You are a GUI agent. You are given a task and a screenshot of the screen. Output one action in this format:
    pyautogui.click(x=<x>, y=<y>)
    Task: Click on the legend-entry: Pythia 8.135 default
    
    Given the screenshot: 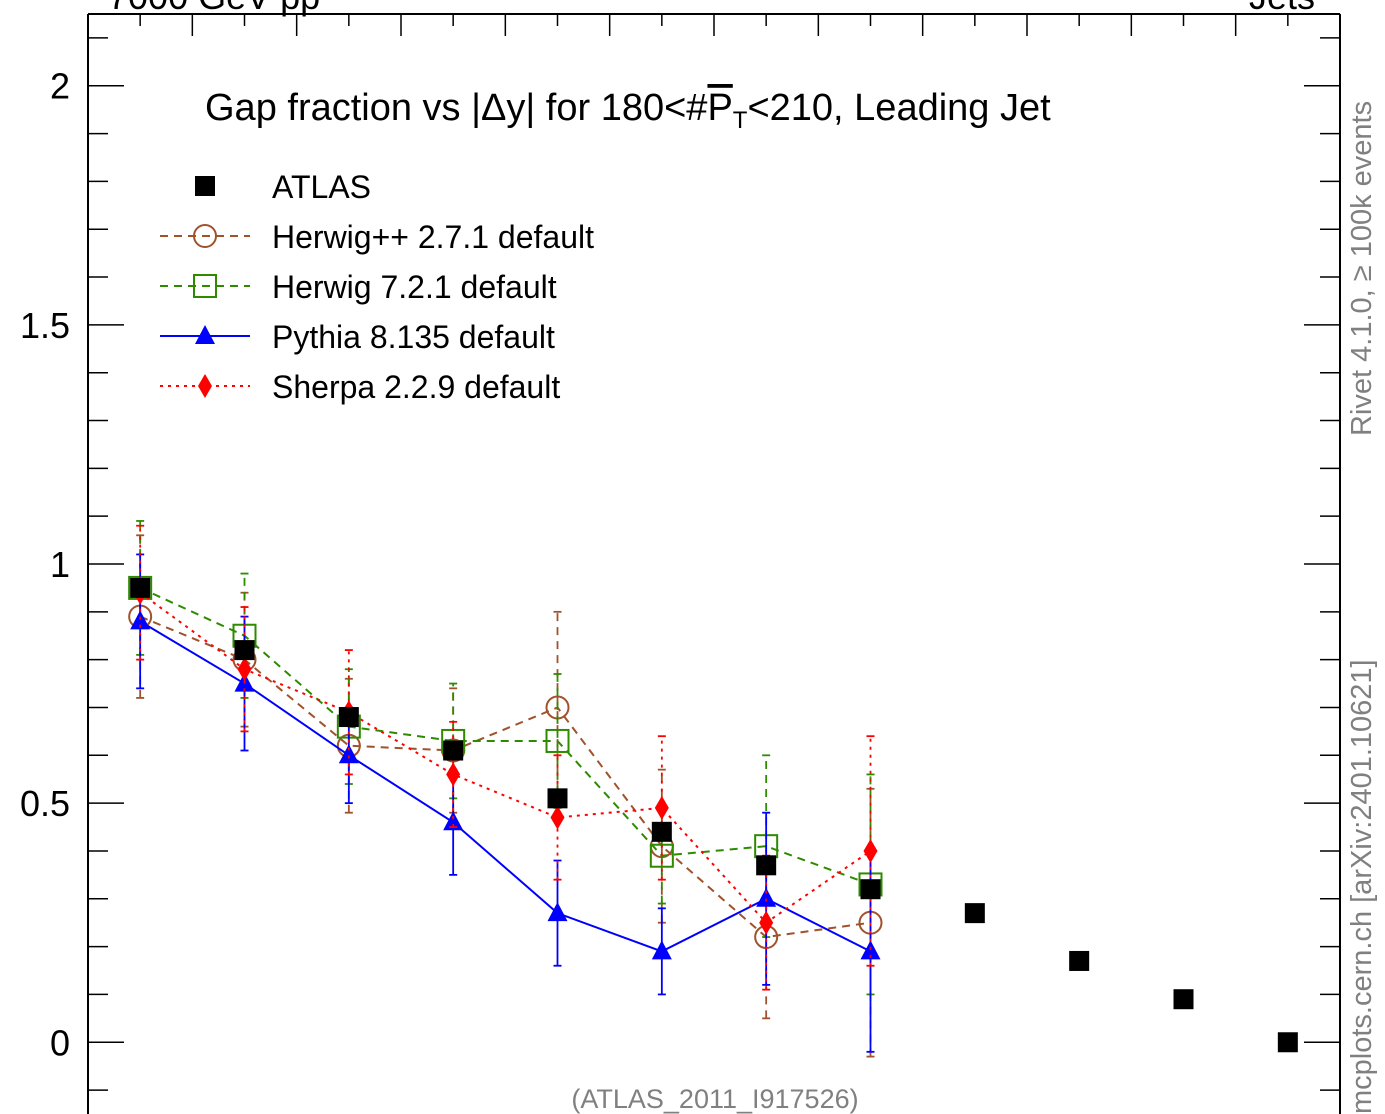 What is the action you would take?
    pyautogui.click(x=357, y=337)
    